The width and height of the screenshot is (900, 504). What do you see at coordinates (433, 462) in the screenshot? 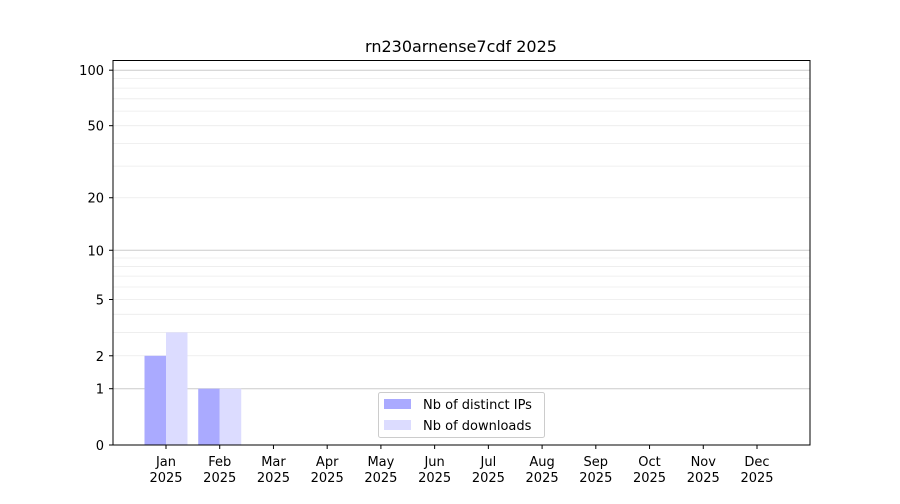
I see `x-tick-month: Jun` at bounding box center [433, 462].